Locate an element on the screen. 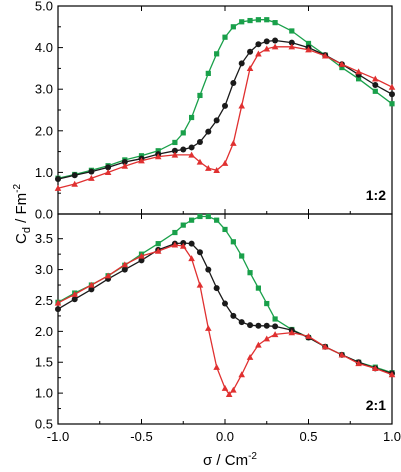  y-tick-label: 4.0 is located at coordinates (44, 47).